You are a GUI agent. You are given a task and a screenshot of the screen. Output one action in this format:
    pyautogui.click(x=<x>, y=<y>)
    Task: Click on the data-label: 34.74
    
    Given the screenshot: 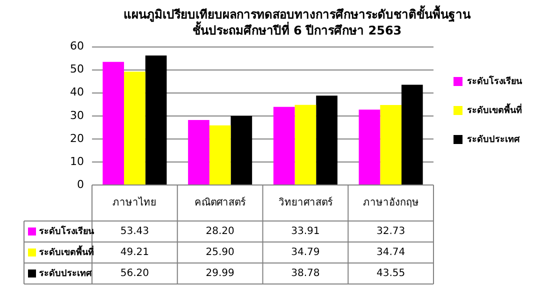 What is the action you would take?
    pyautogui.click(x=391, y=252)
    